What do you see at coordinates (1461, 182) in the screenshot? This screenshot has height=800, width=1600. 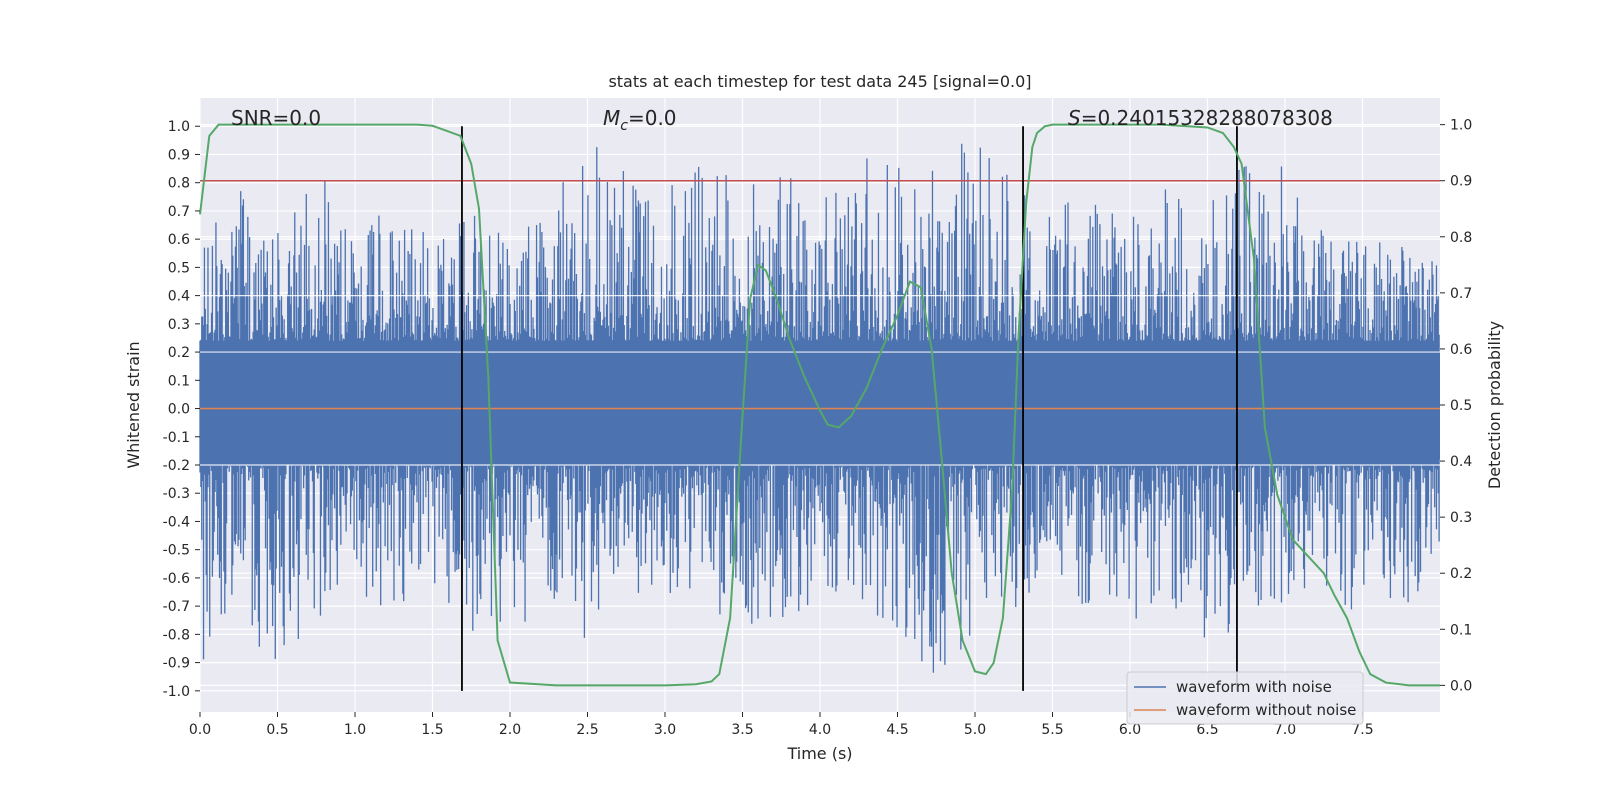 I see `y2-tick-label: 0.9` at bounding box center [1461, 182].